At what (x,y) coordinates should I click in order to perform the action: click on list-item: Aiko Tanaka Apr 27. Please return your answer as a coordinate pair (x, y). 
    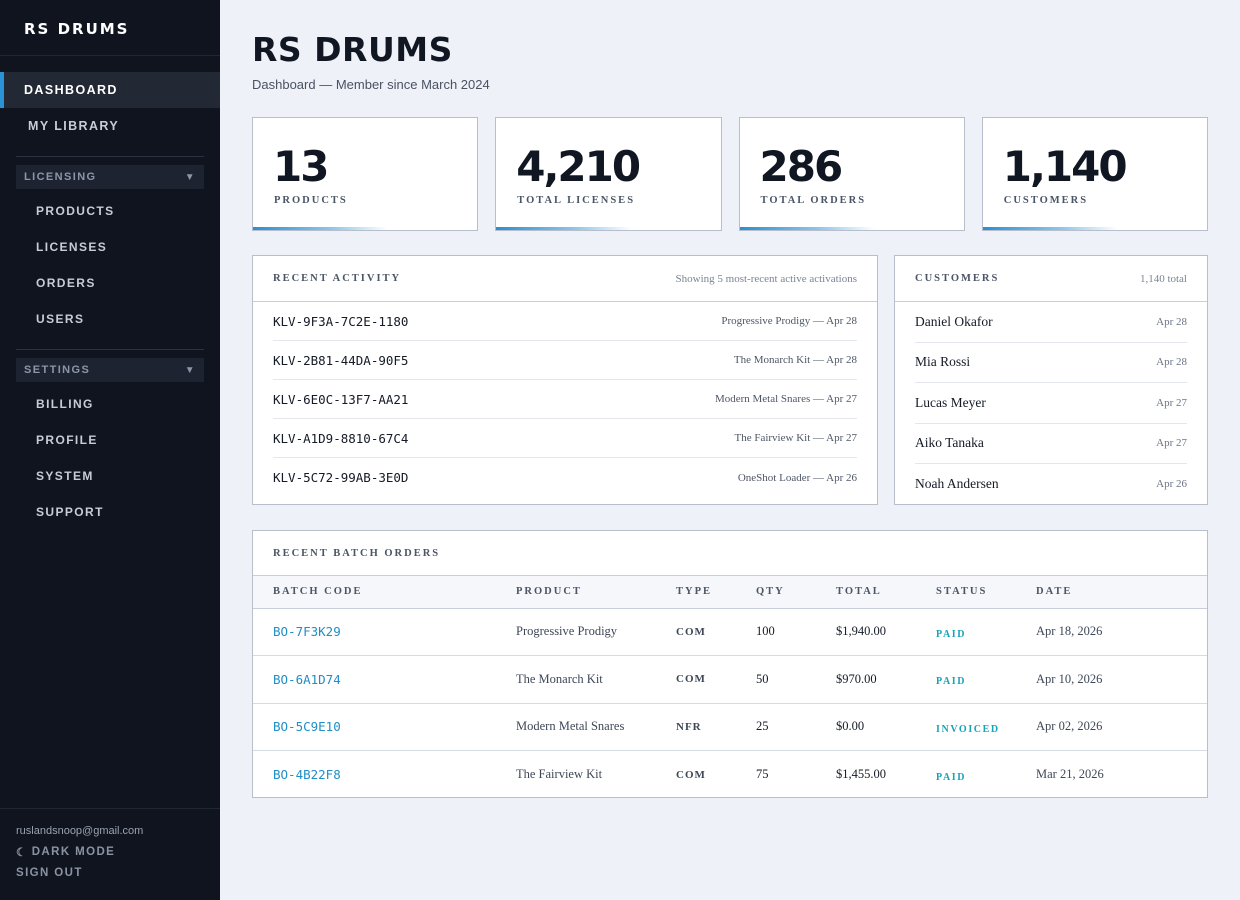
    Looking at the image, I should click on (1051, 444).